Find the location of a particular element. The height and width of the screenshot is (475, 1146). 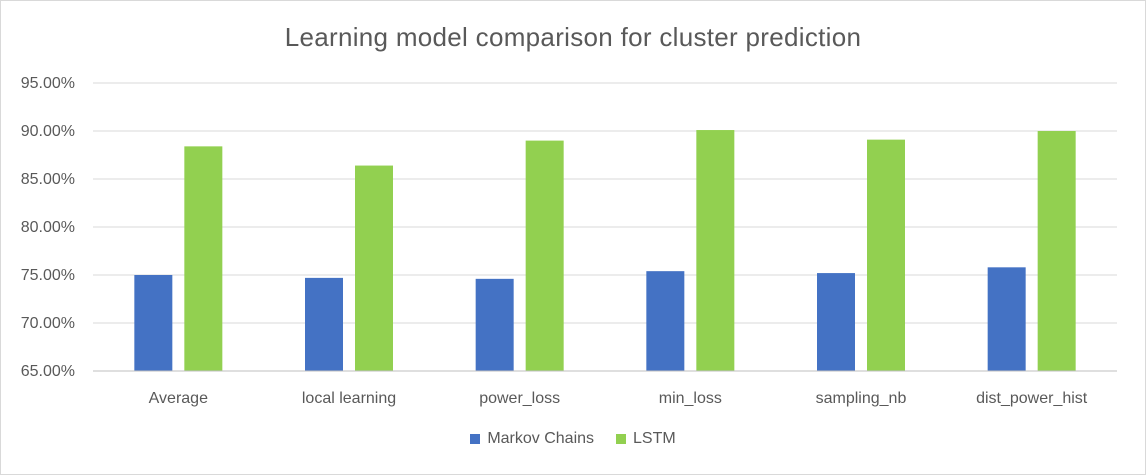

chart-legend: Markov Chains LSTM is located at coordinates (573, 439).